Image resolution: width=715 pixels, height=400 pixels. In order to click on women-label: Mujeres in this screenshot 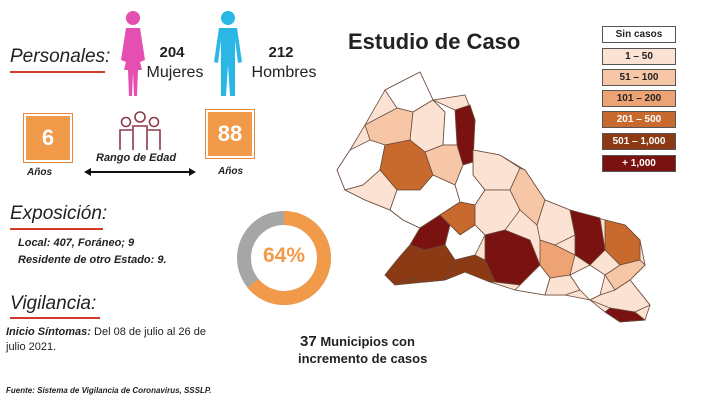, I will do `click(175, 72)`.